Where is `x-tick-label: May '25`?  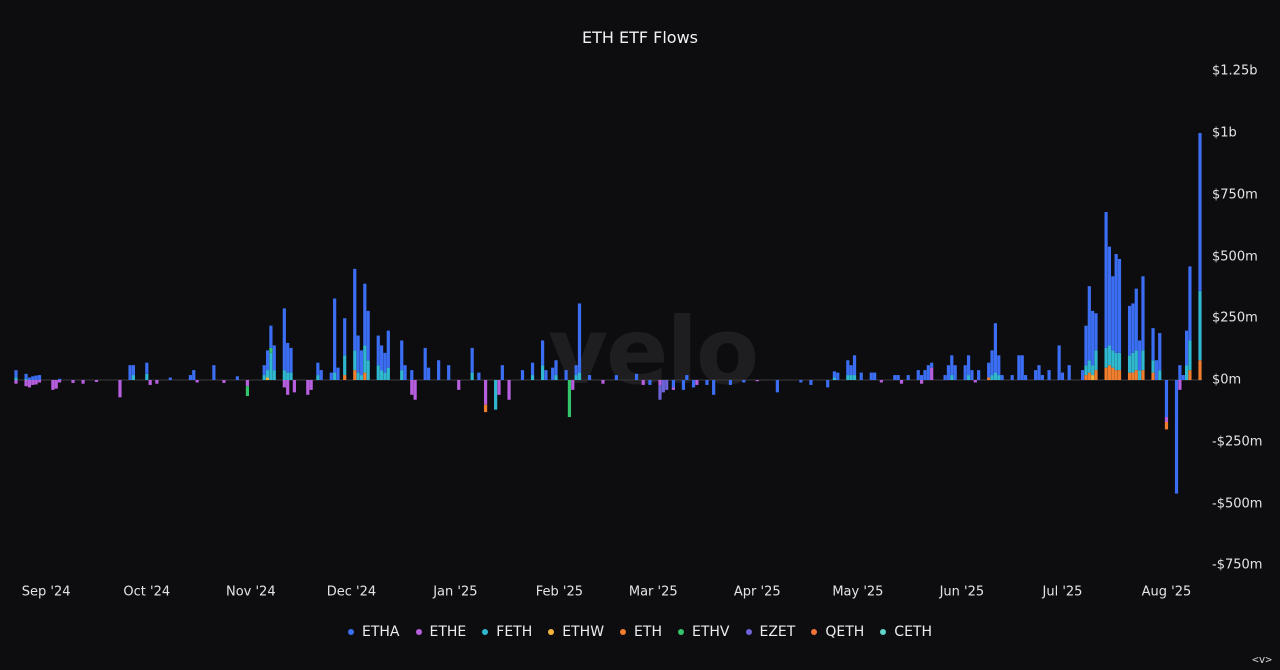 x-tick-label: May '25 is located at coordinates (858, 592).